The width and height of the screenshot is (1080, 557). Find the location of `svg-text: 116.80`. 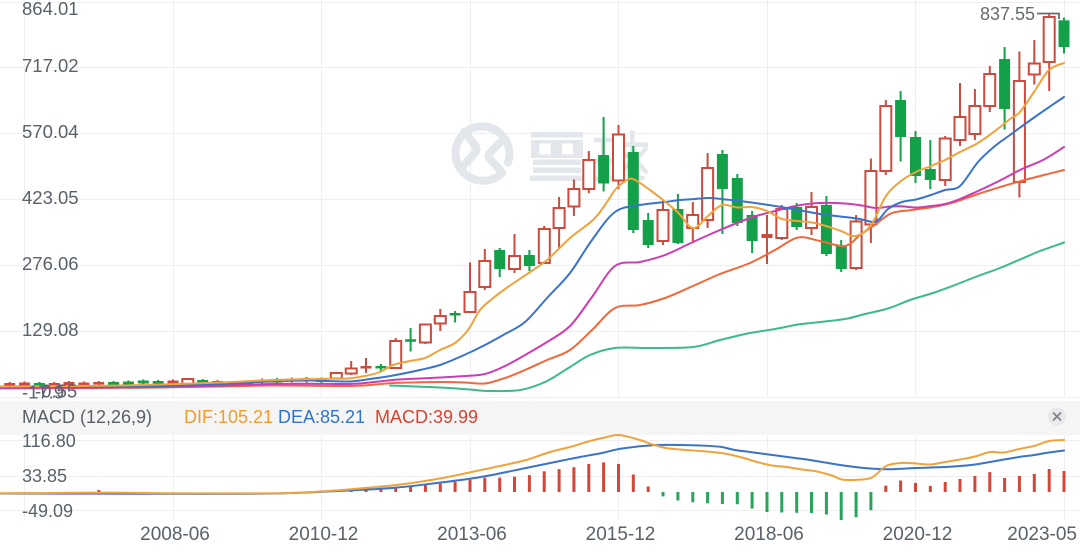

svg-text: 116.80 is located at coordinates (49, 441).